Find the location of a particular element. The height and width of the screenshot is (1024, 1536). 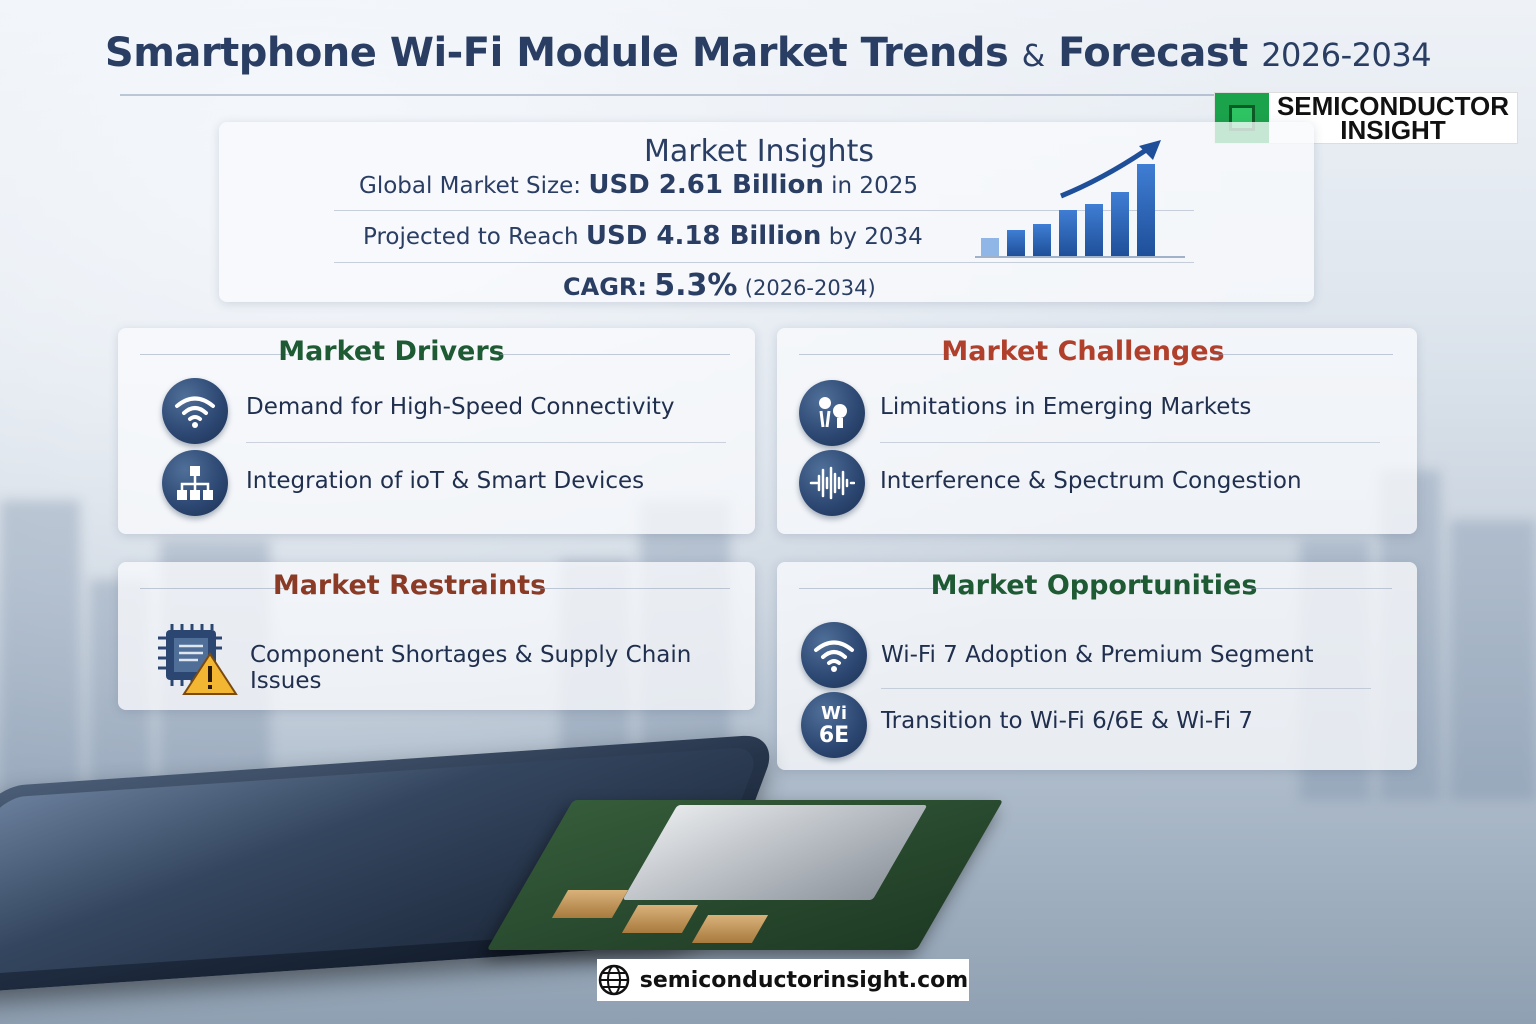

opportunities-title: Market Opportunities is located at coordinates (1094, 585).